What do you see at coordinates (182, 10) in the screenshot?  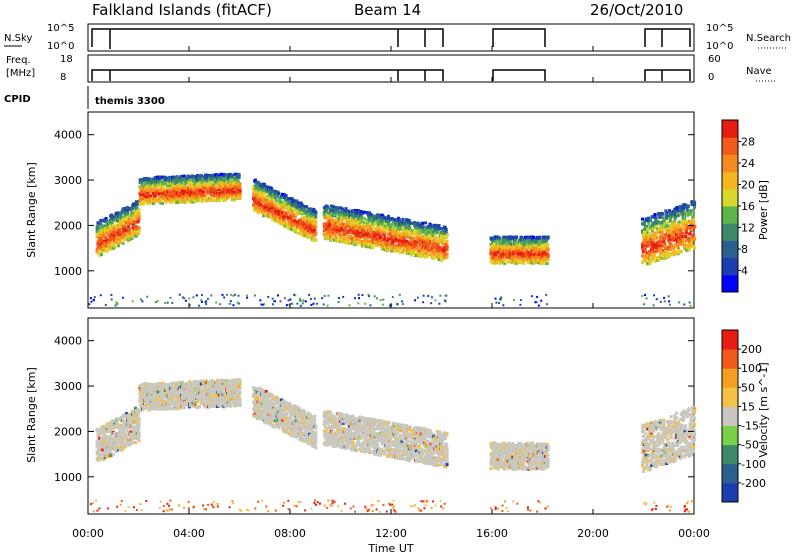 I see `station-title: Falkland Islands (fitACF)` at bounding box center [182, 10].